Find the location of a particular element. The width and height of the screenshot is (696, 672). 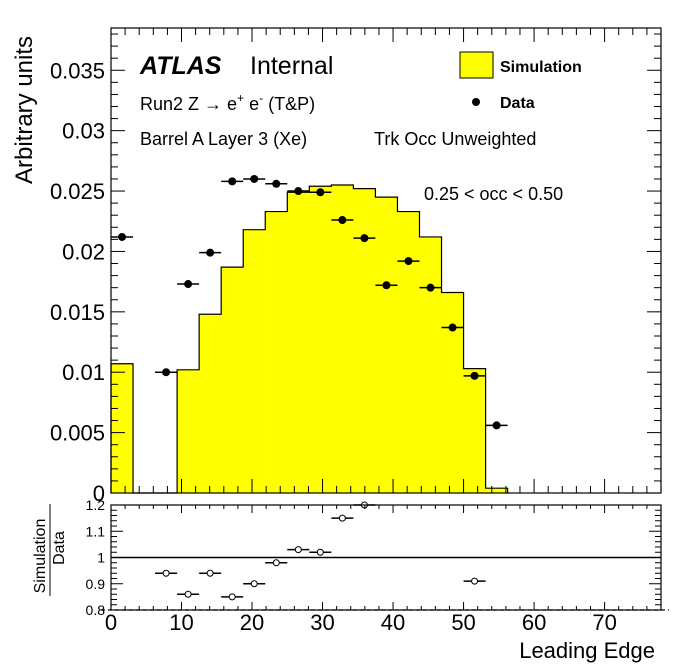

legend-simulation-swatch is located at coordinates (476, 65).